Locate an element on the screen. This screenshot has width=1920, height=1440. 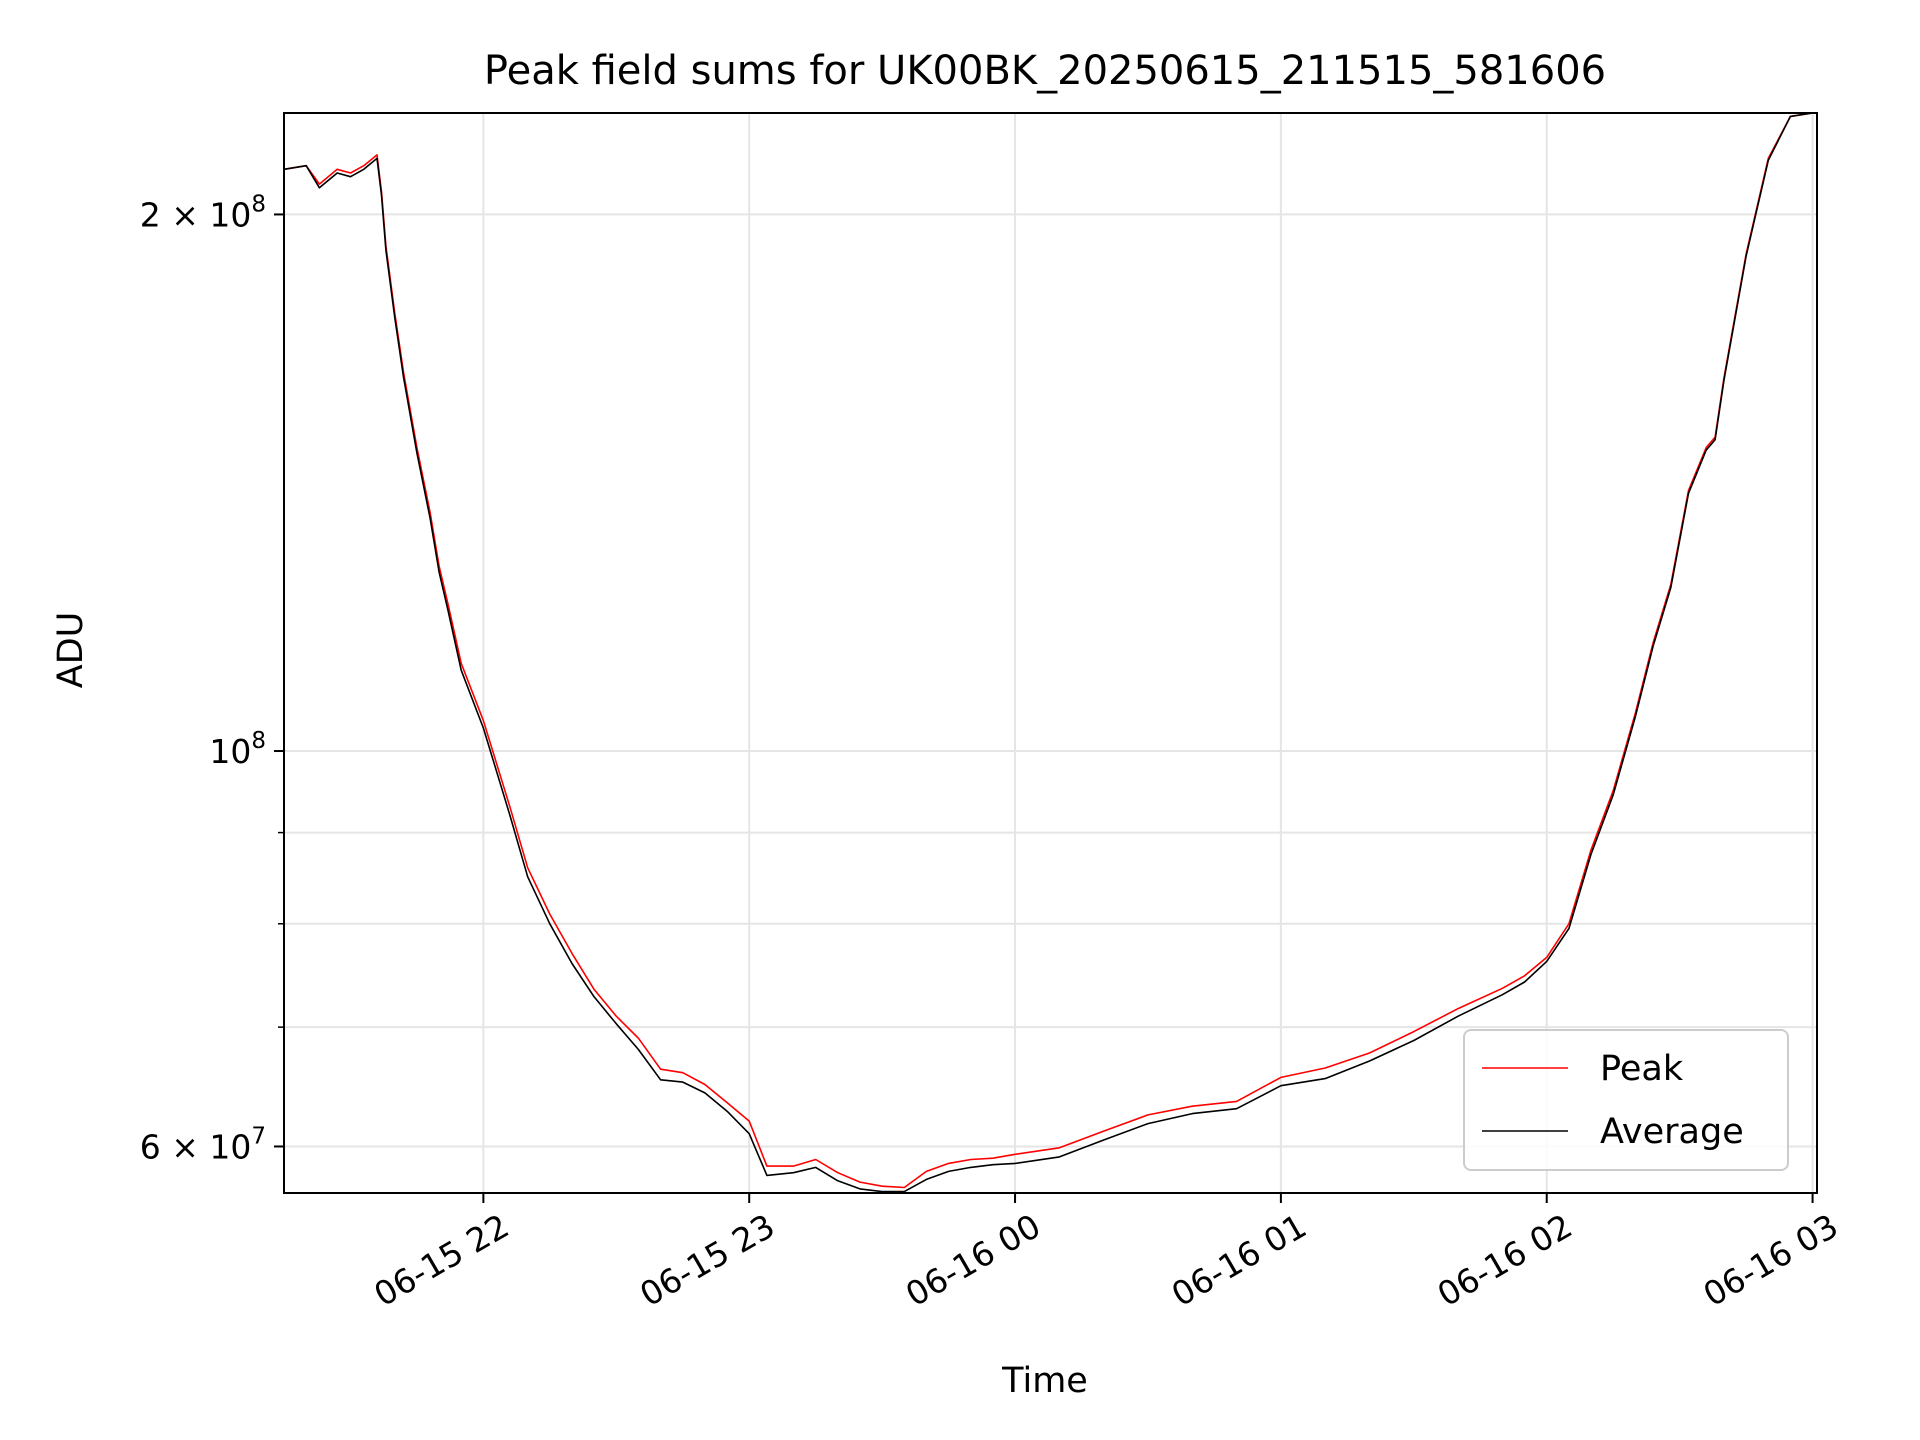
legend-label-average: Average is located at coordinates (1672, 1132).